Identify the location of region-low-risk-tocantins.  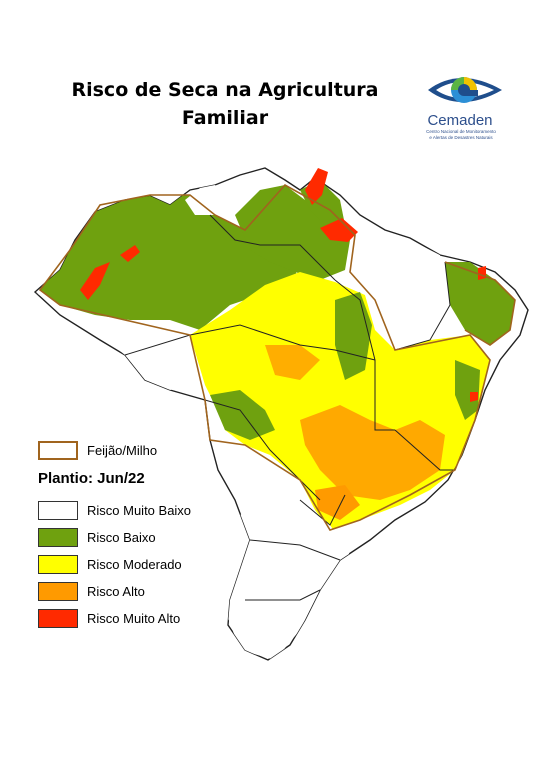
(353, 336).